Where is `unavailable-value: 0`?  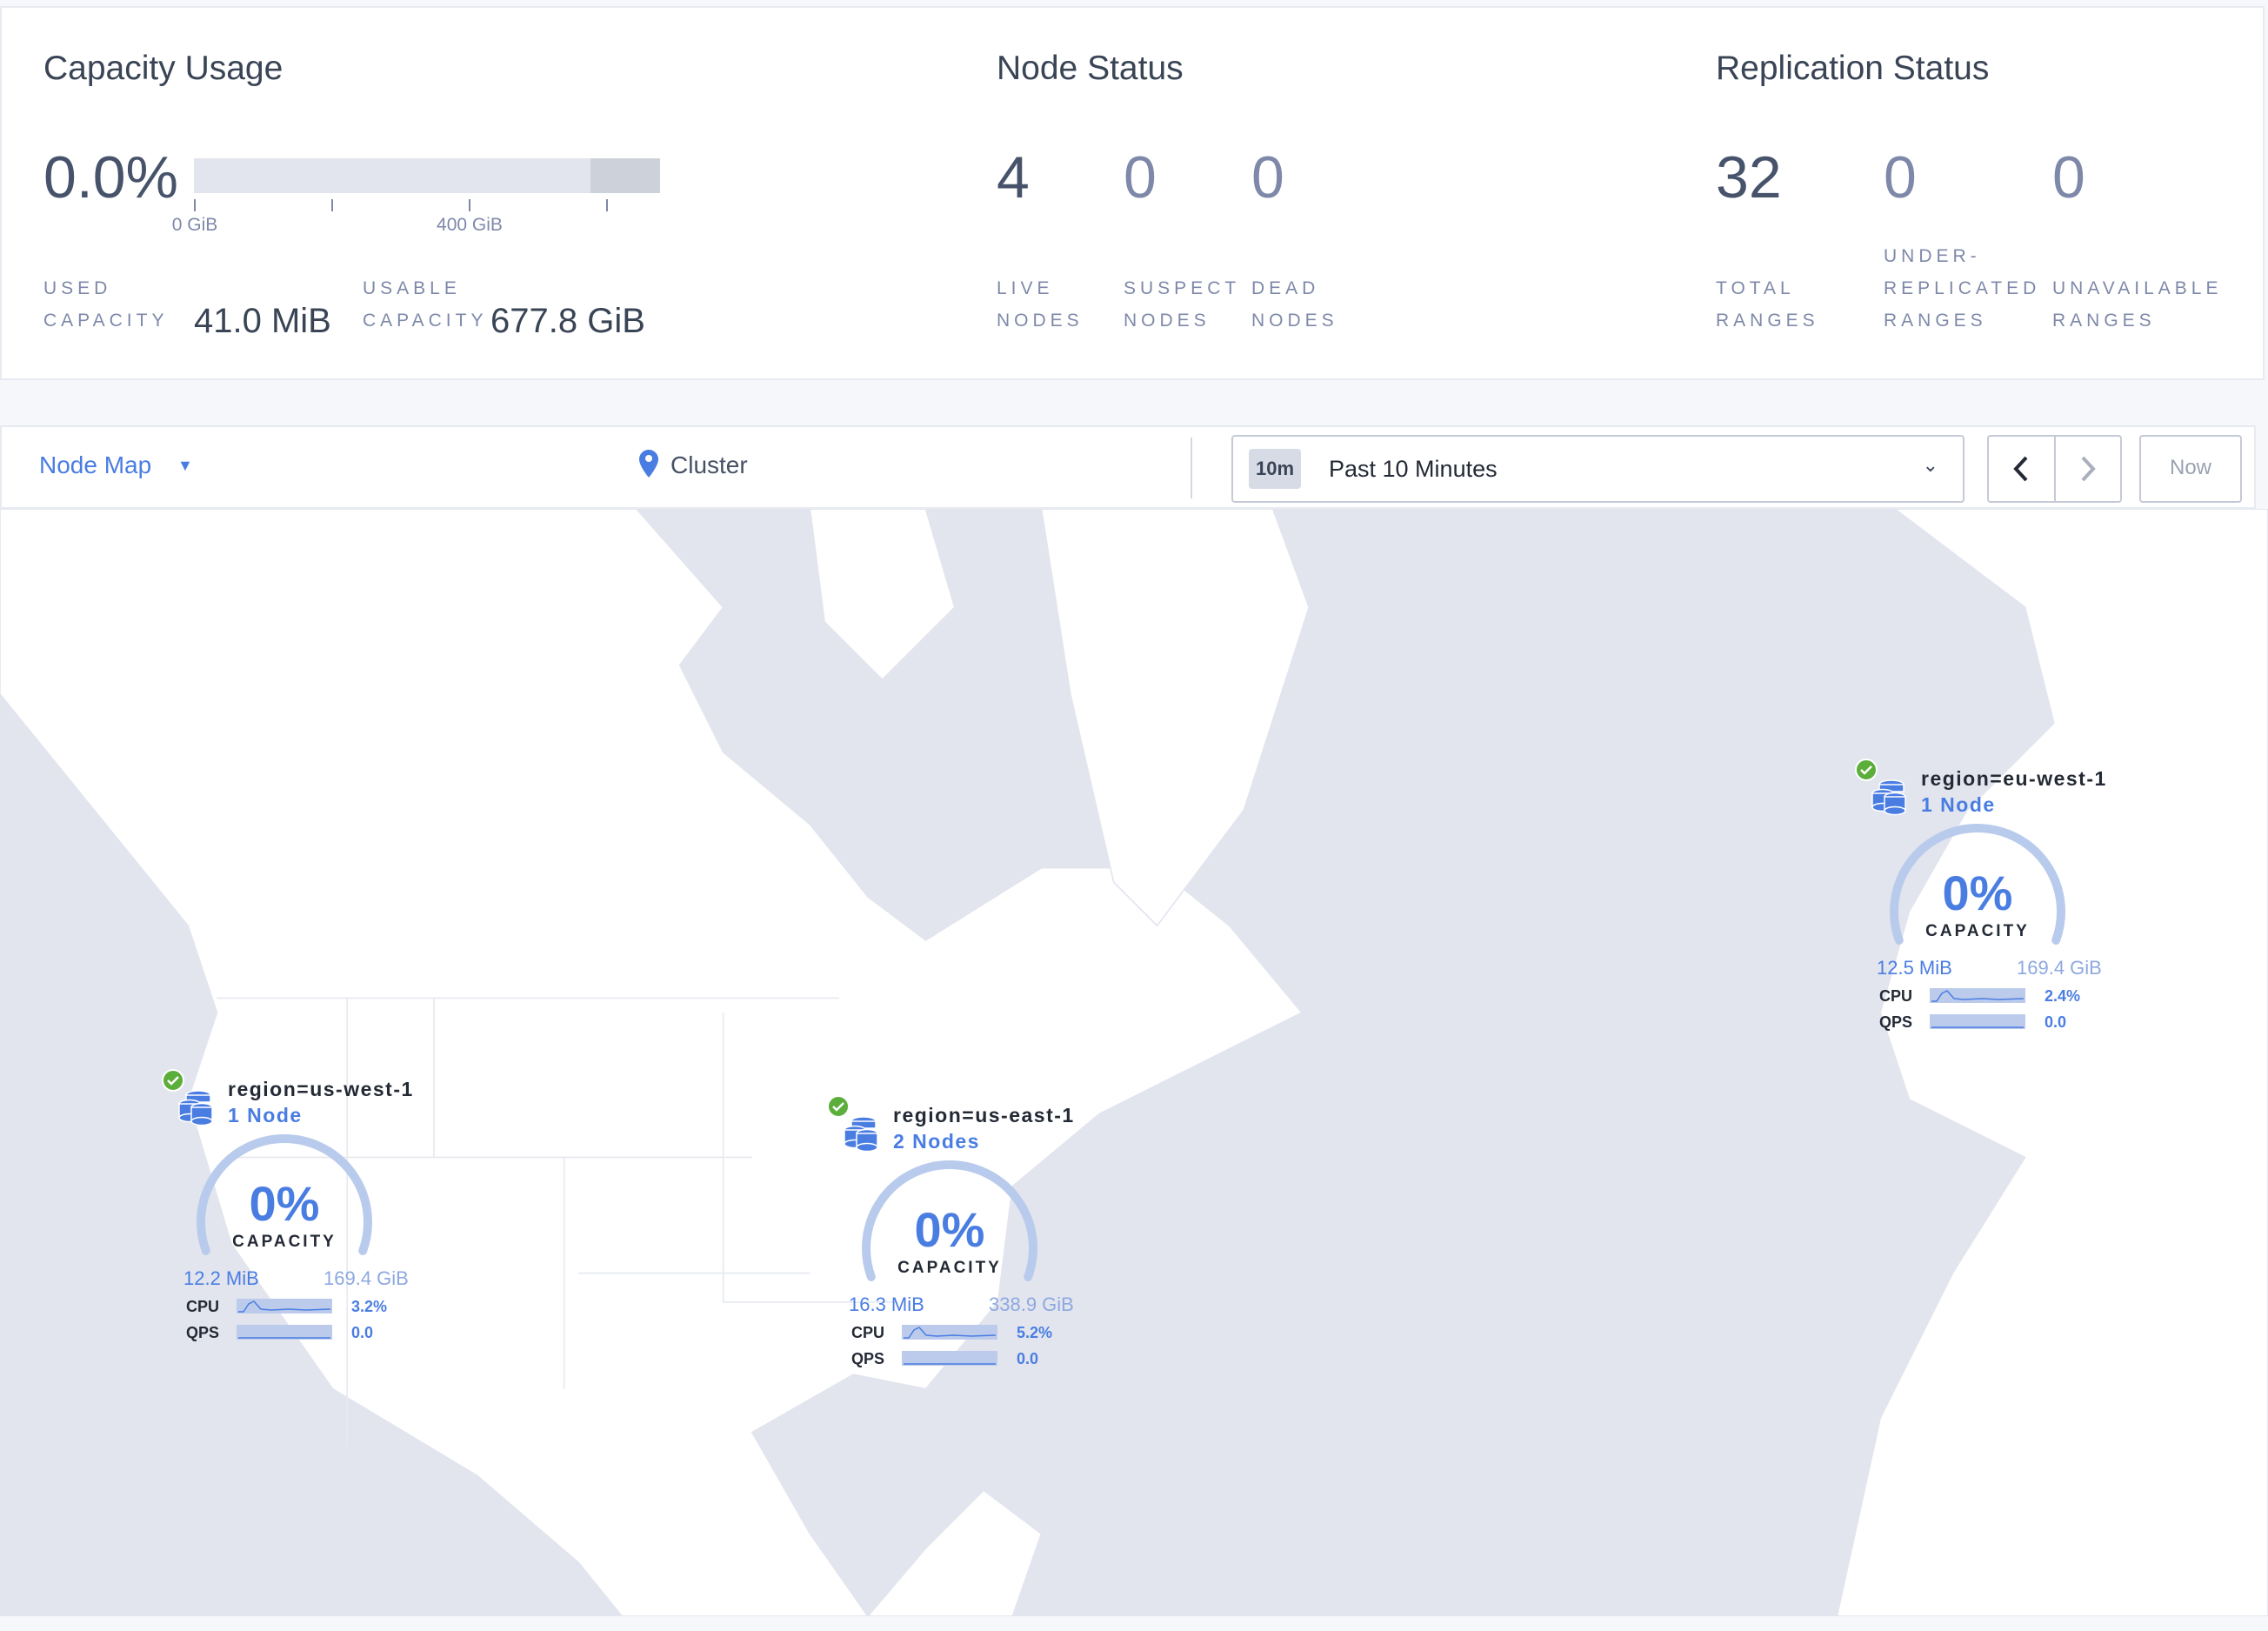 unavailable-value: 0 is located at coordinates (2068, 177).